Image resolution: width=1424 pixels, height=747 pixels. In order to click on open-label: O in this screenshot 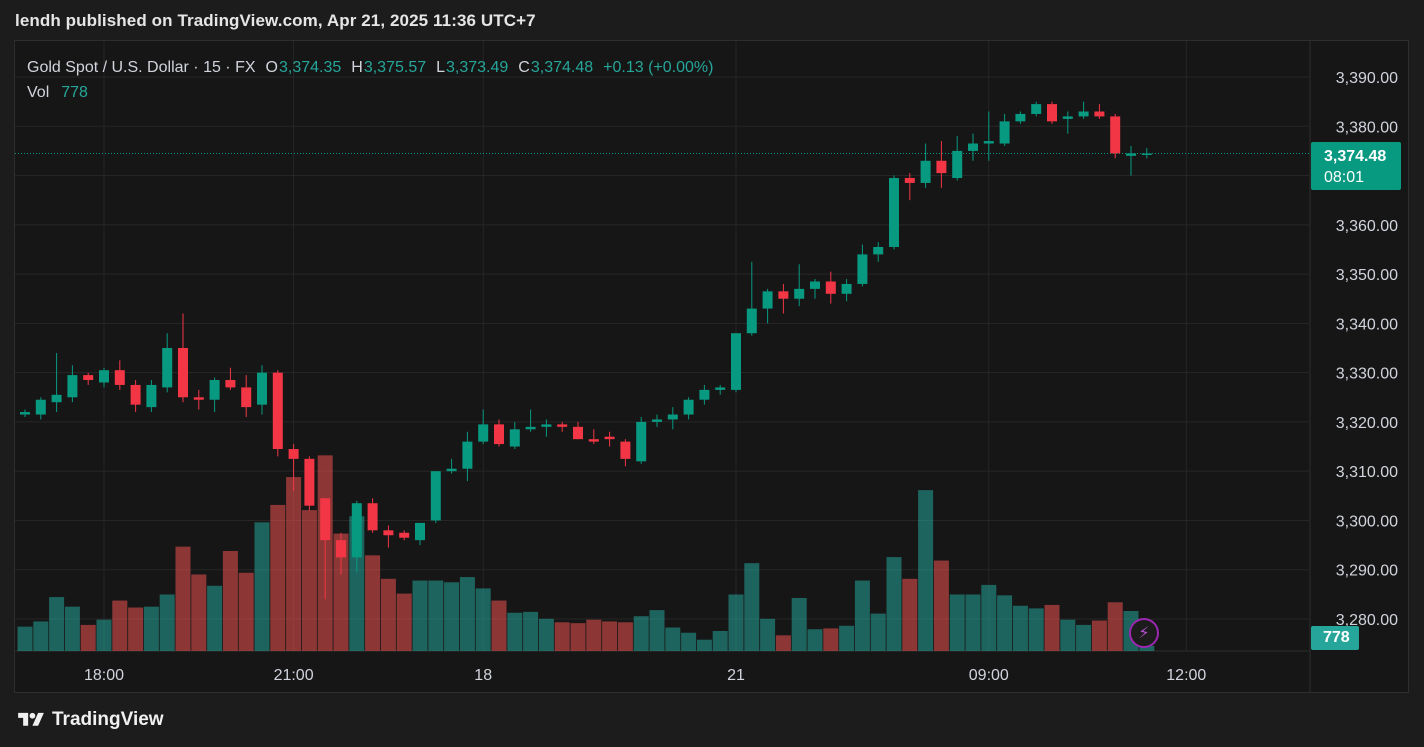, I will do `click(271, 67)`.